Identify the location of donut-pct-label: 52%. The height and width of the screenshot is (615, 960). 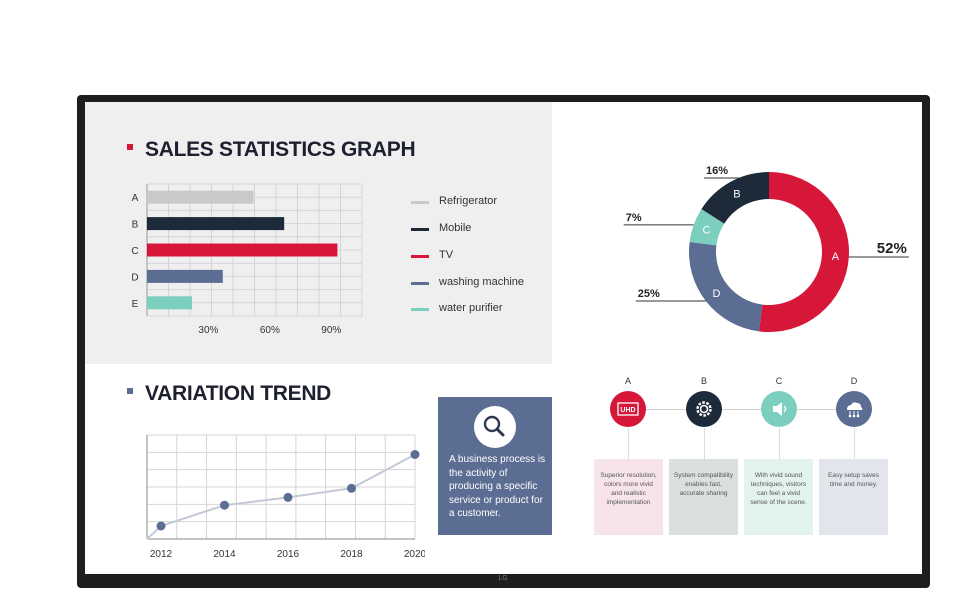
(892, 248).